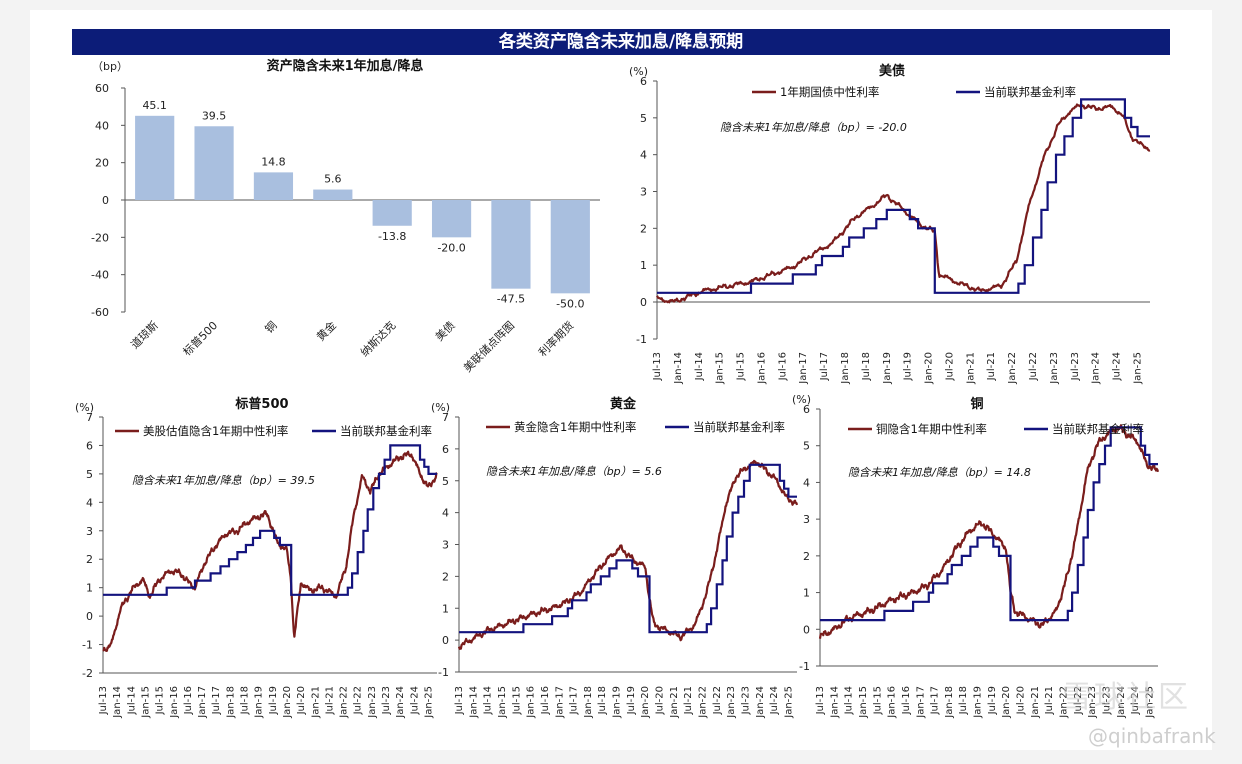  Describe the element at coordinates (1078, 700) in the screenshot. I see `copper-x-tick-label: Jul-22` at that location.